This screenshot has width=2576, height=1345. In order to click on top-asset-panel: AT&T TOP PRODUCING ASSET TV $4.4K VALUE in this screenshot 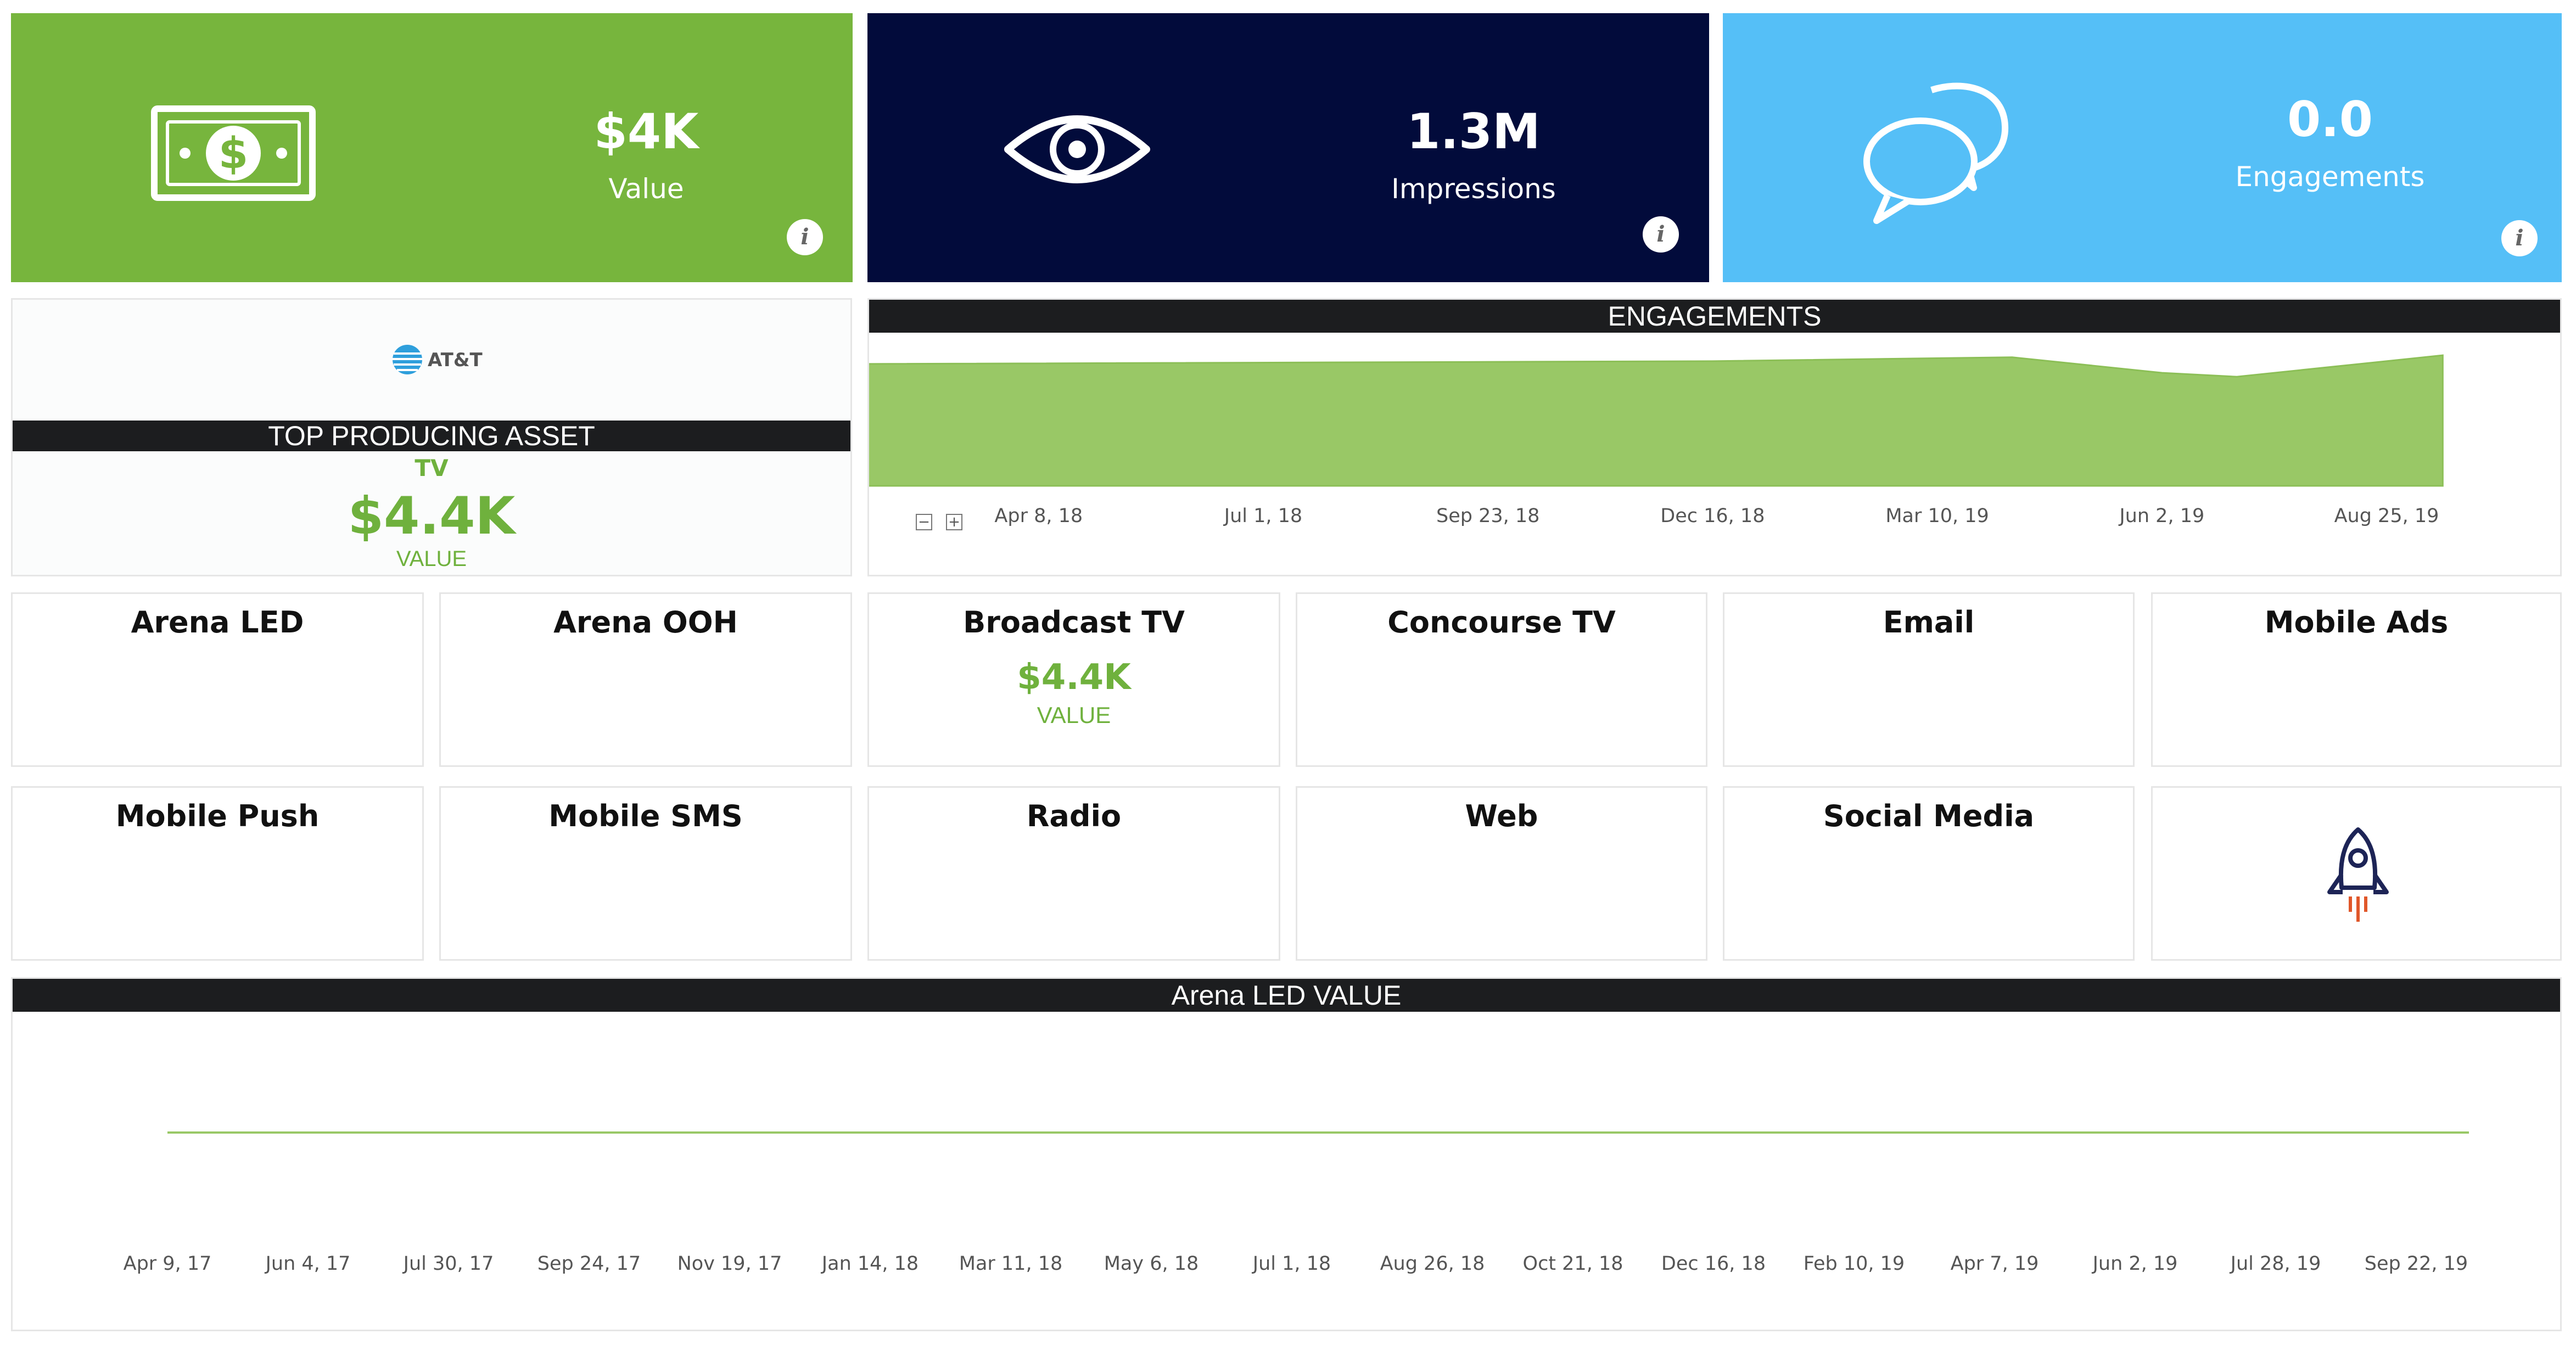, I will do `click(432, 437)`.